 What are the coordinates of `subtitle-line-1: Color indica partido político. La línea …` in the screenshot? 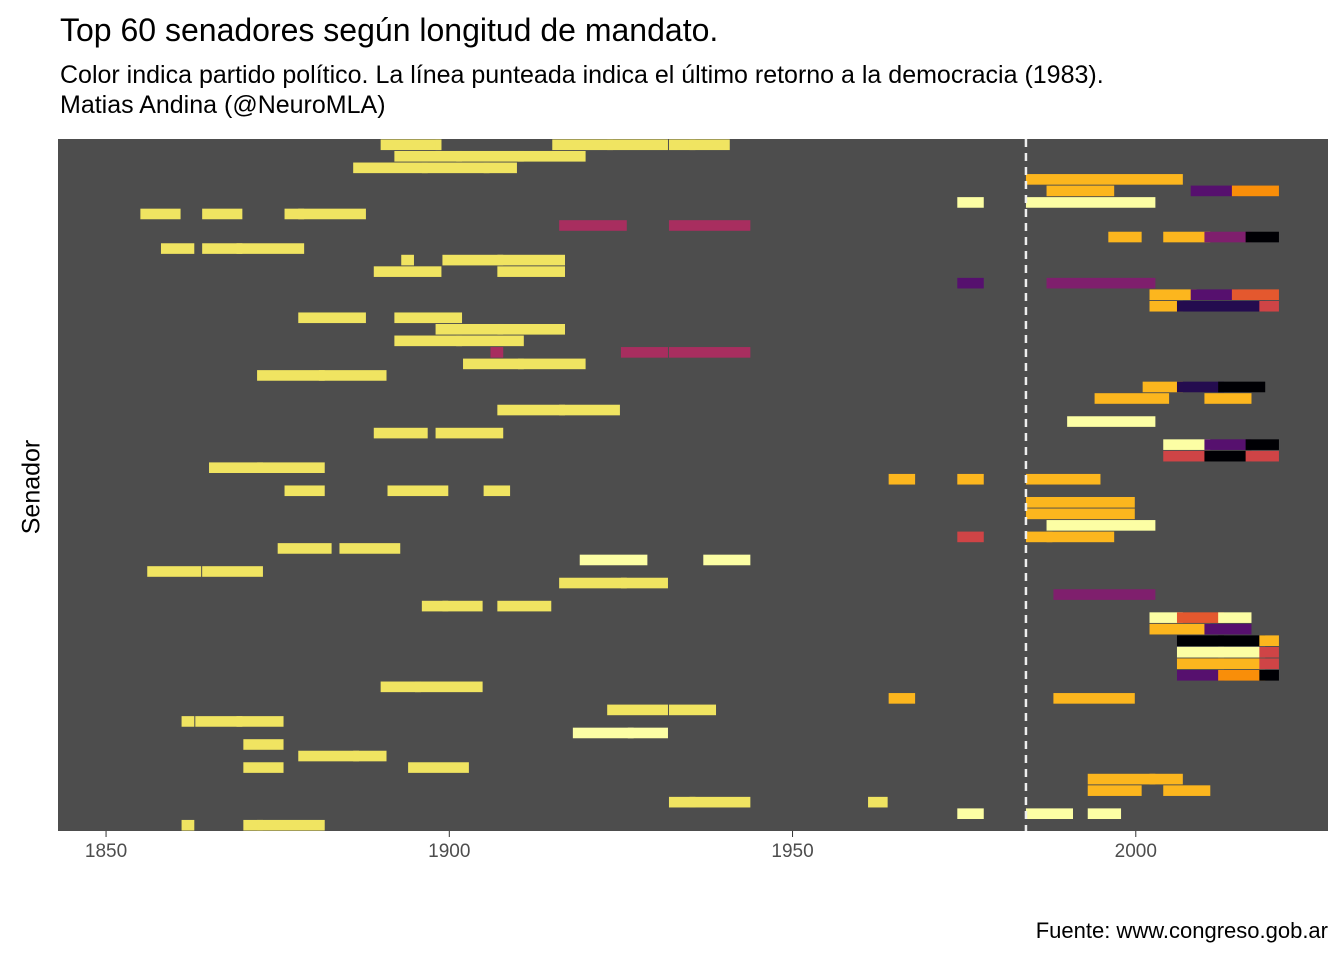 It's located at (582, 75).